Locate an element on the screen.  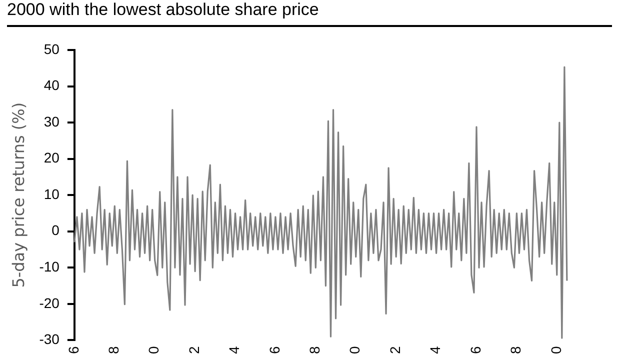
chart-title: 2000 with the lowest absolute share price is located at coordinates (309, 13).